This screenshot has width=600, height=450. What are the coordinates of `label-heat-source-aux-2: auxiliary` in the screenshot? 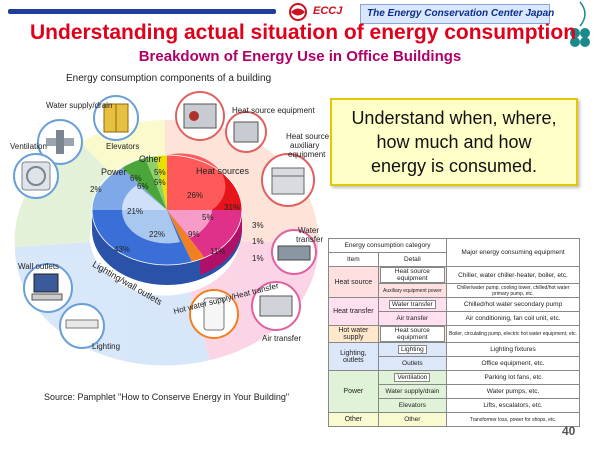 It's located at (305, 145).